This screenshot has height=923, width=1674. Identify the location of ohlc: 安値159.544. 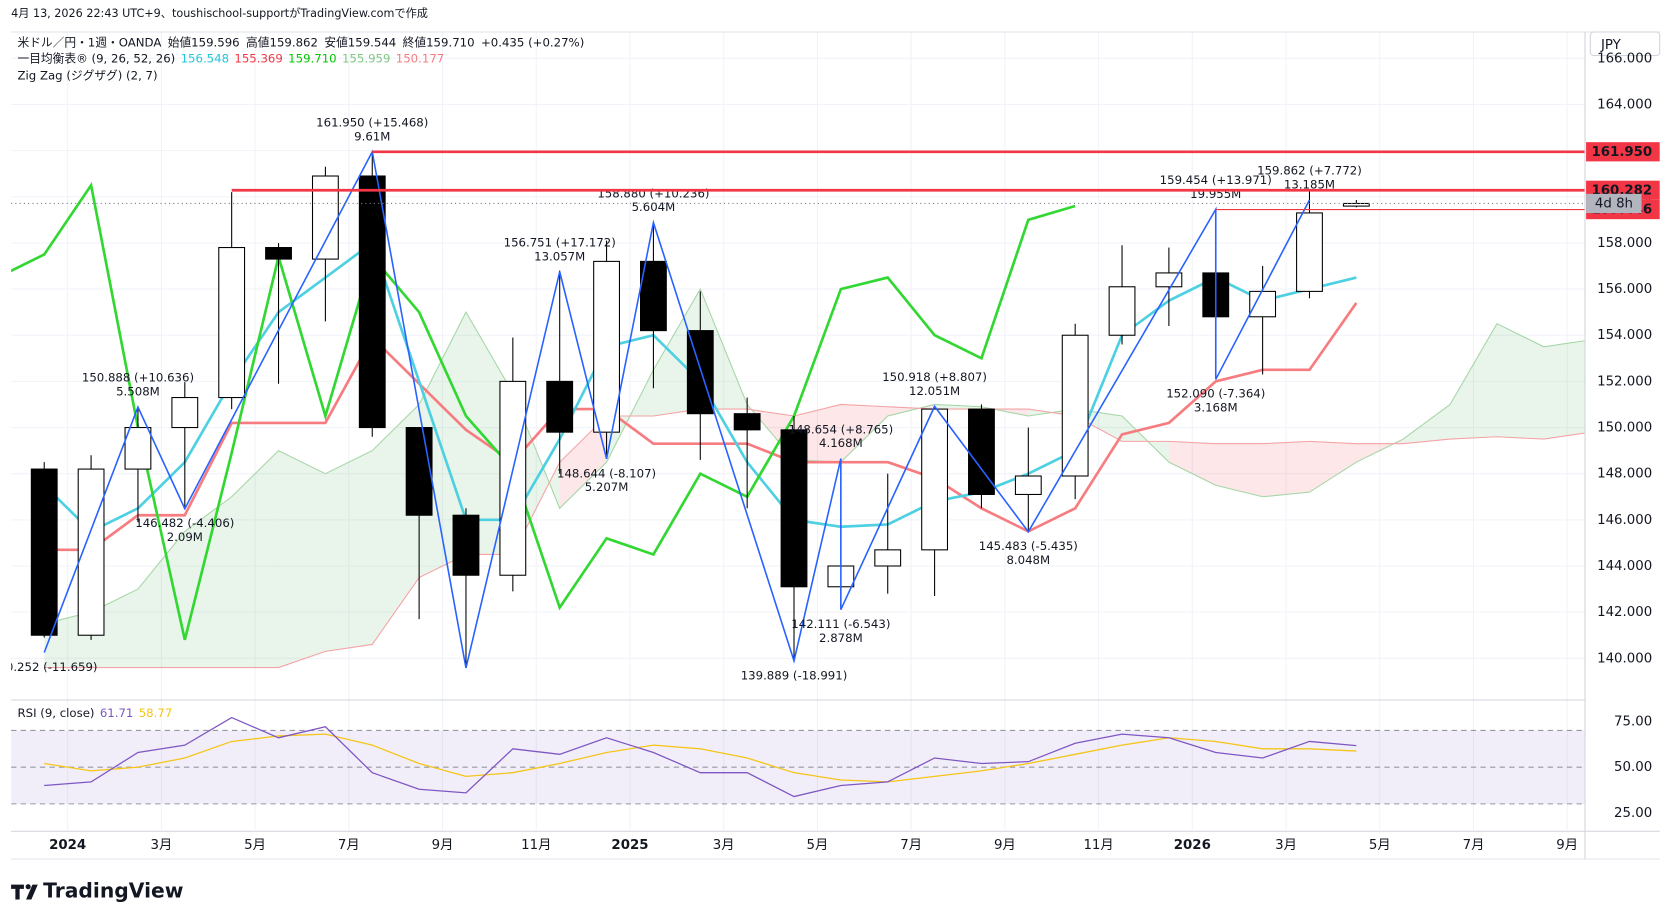
(360, 42).